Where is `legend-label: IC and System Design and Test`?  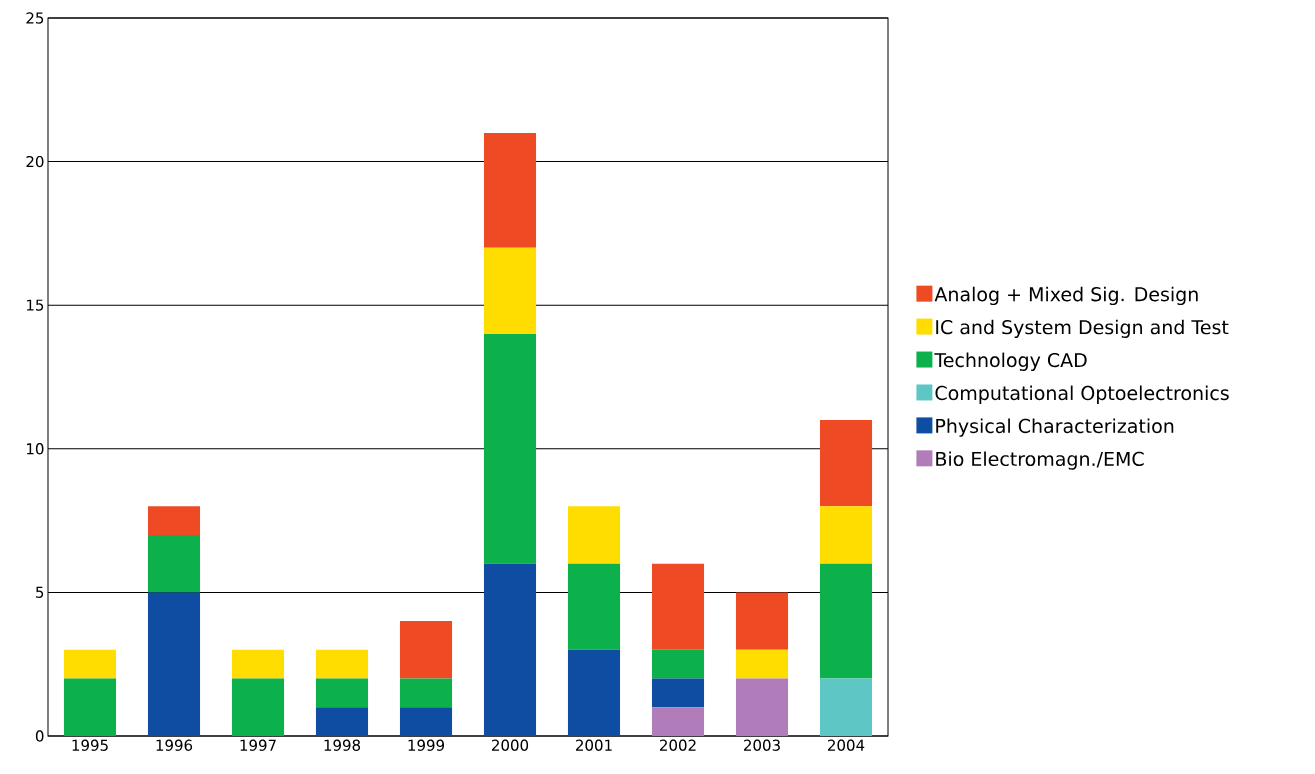
legend-label: IC and System Design and Test is located at coordinates (1082, 329).